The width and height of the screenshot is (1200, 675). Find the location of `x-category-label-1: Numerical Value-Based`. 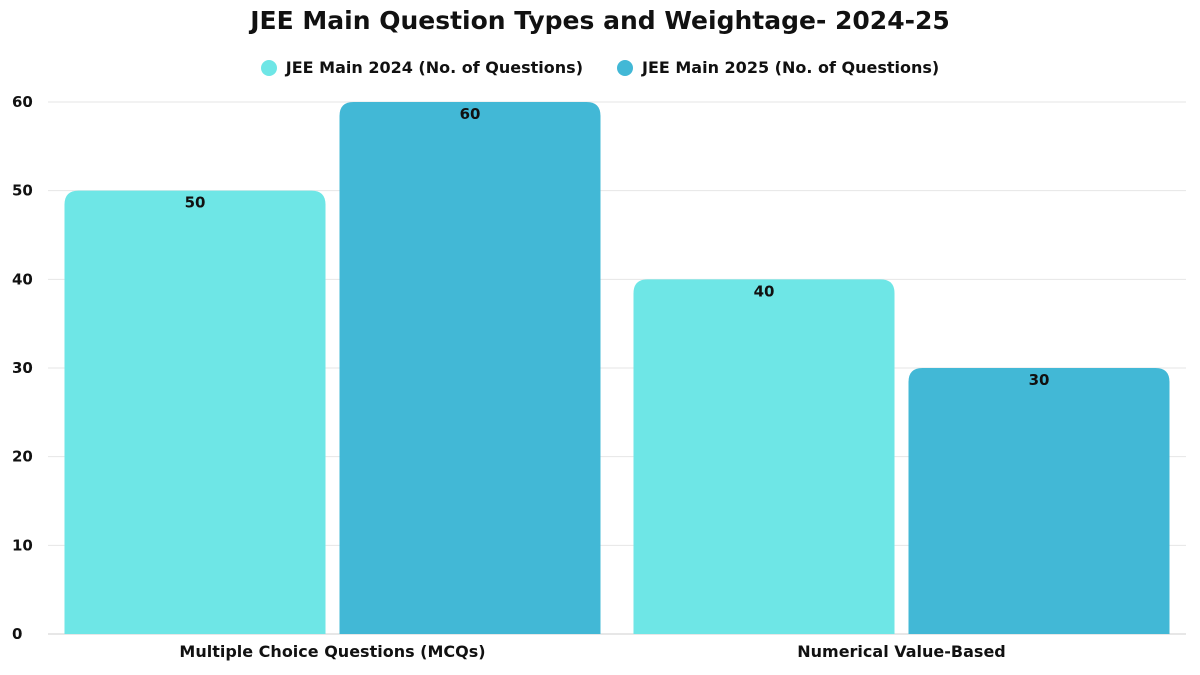

x-category-label-1: Numerical Value-Based is located at coordinates (901, 651).